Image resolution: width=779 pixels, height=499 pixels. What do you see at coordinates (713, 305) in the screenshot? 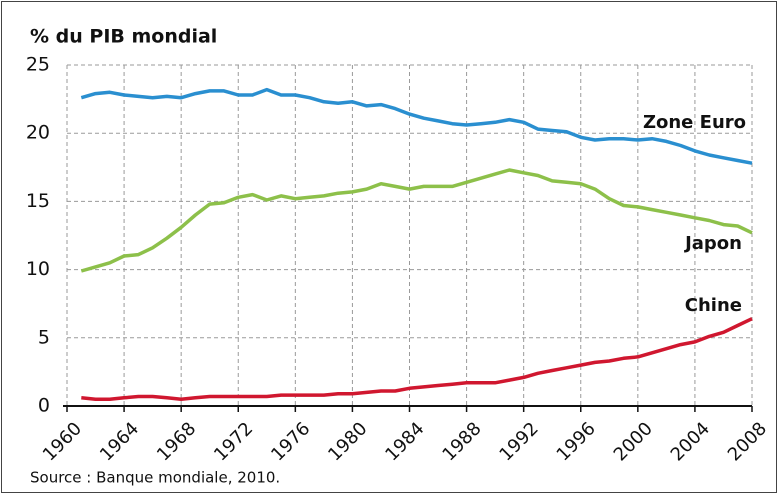
I see `series-label: Chine` at bounding box center [713, 305].